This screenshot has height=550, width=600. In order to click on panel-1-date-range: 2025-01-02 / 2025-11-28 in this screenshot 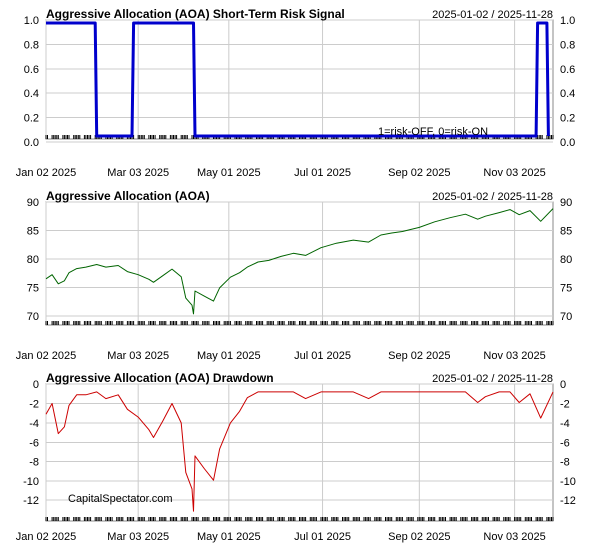, I will do `click(492, 15)`.